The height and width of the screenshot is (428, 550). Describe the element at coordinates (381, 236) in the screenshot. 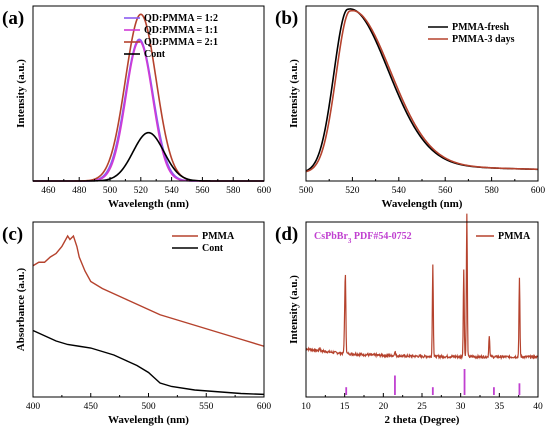

I see `reference-label-part-2: PDF#54-0752` at that location.